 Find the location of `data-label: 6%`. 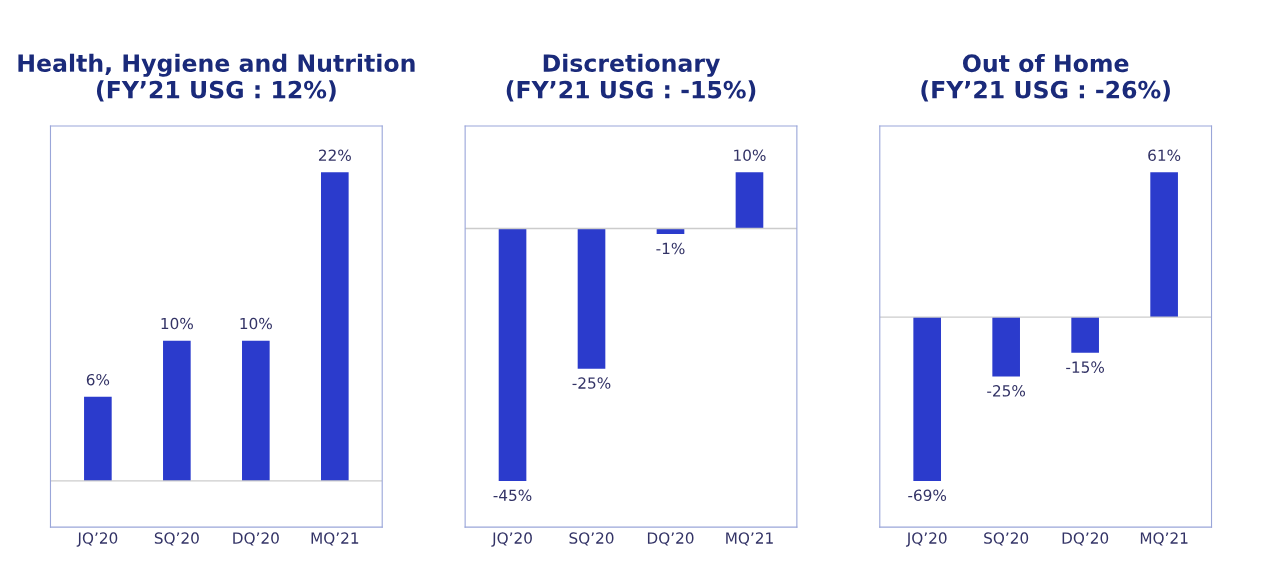

data-label: 6% is located at coordinates (98, 379).